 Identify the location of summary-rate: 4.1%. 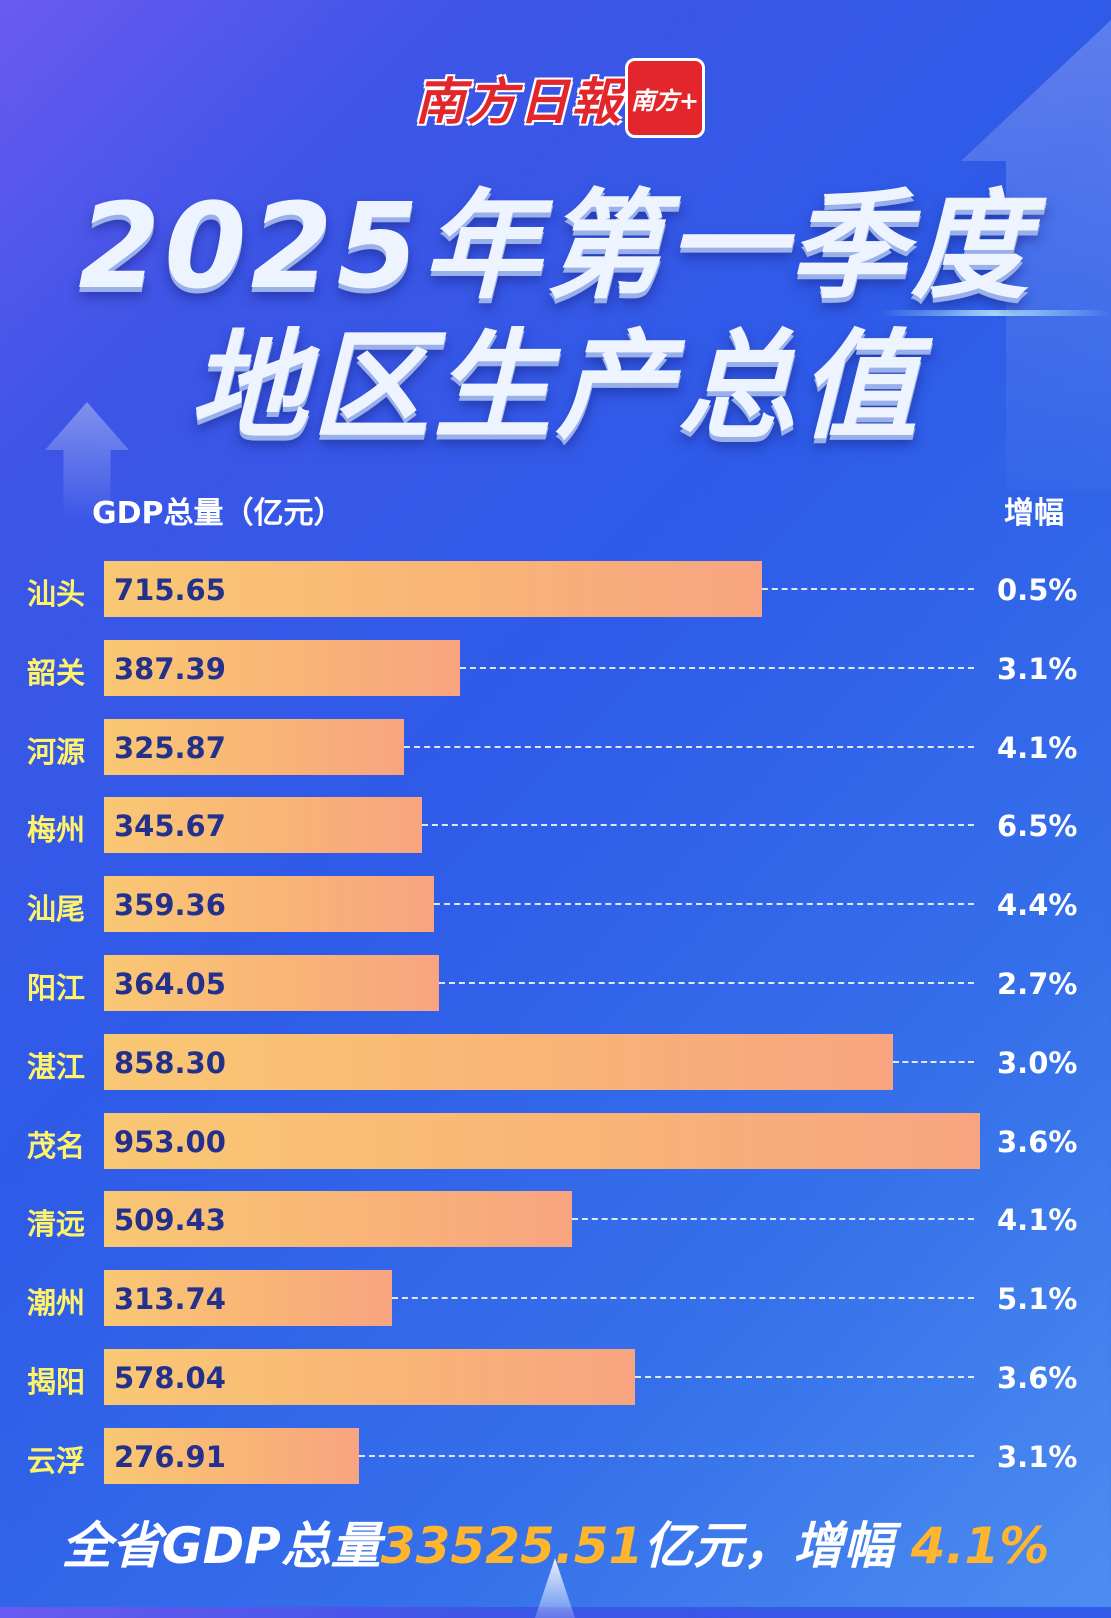
(980, 1546).